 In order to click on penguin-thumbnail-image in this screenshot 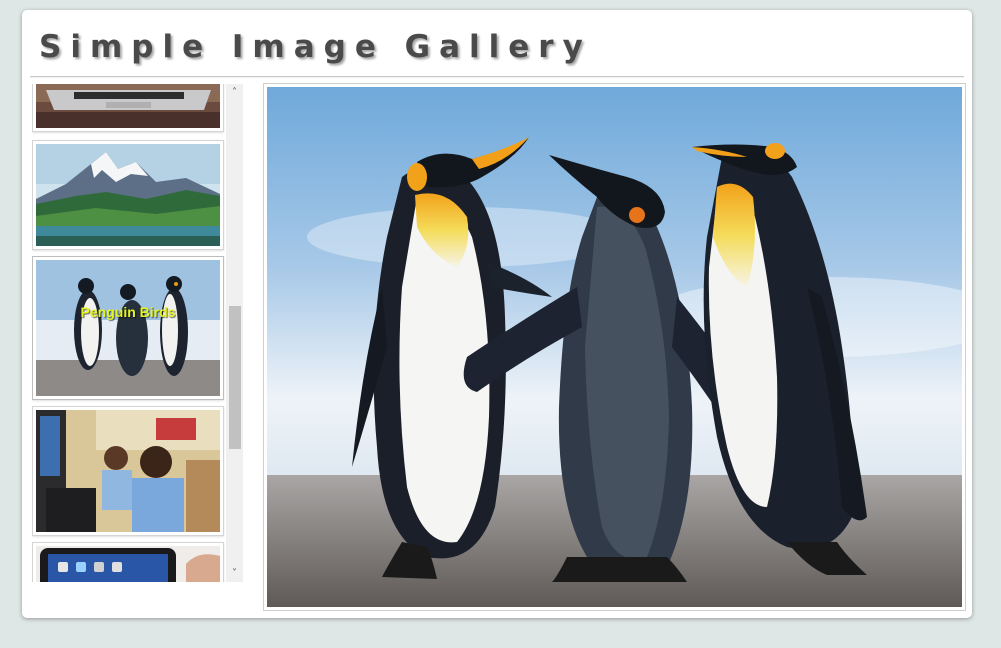, I will do `click(128, 328)`.